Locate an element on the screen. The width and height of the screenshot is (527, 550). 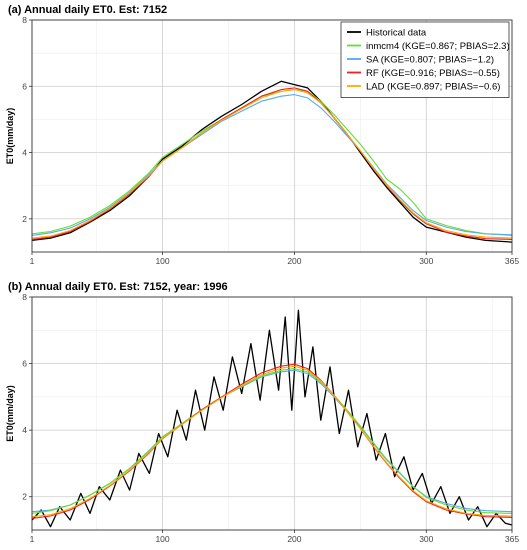
legend-label: RF (KGE=0.916; PBIAS=−0.55) is located at coordinates (433, 73).